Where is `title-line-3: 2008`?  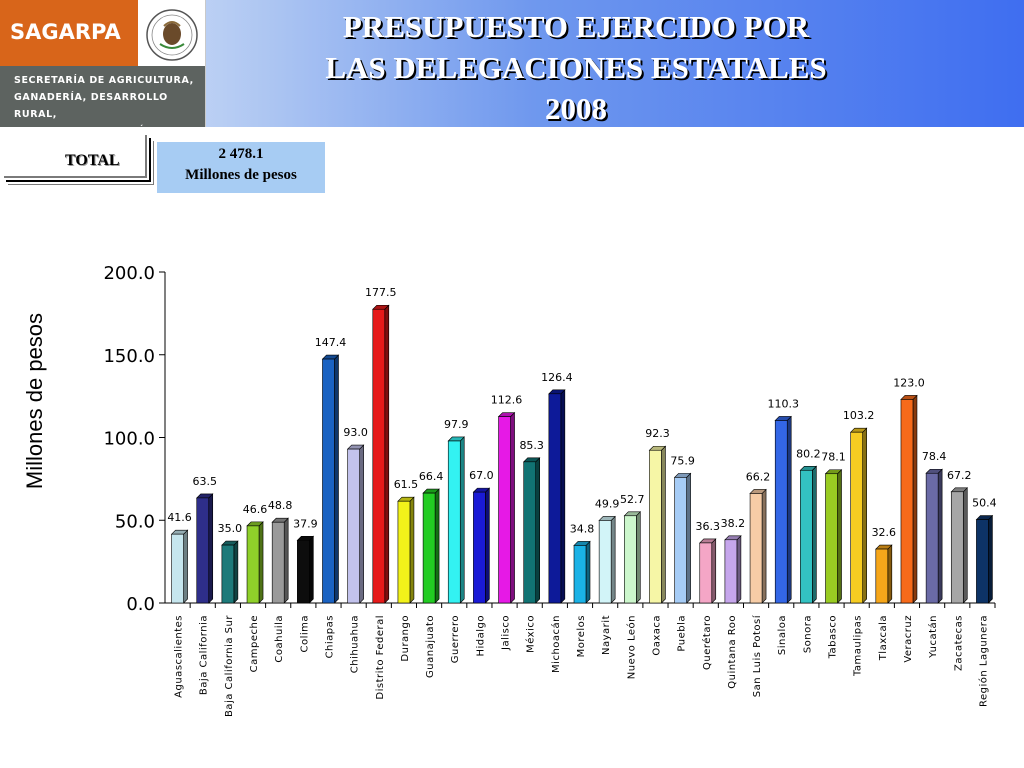 title-line-3: 2008 is located at coordinates (576, 108).